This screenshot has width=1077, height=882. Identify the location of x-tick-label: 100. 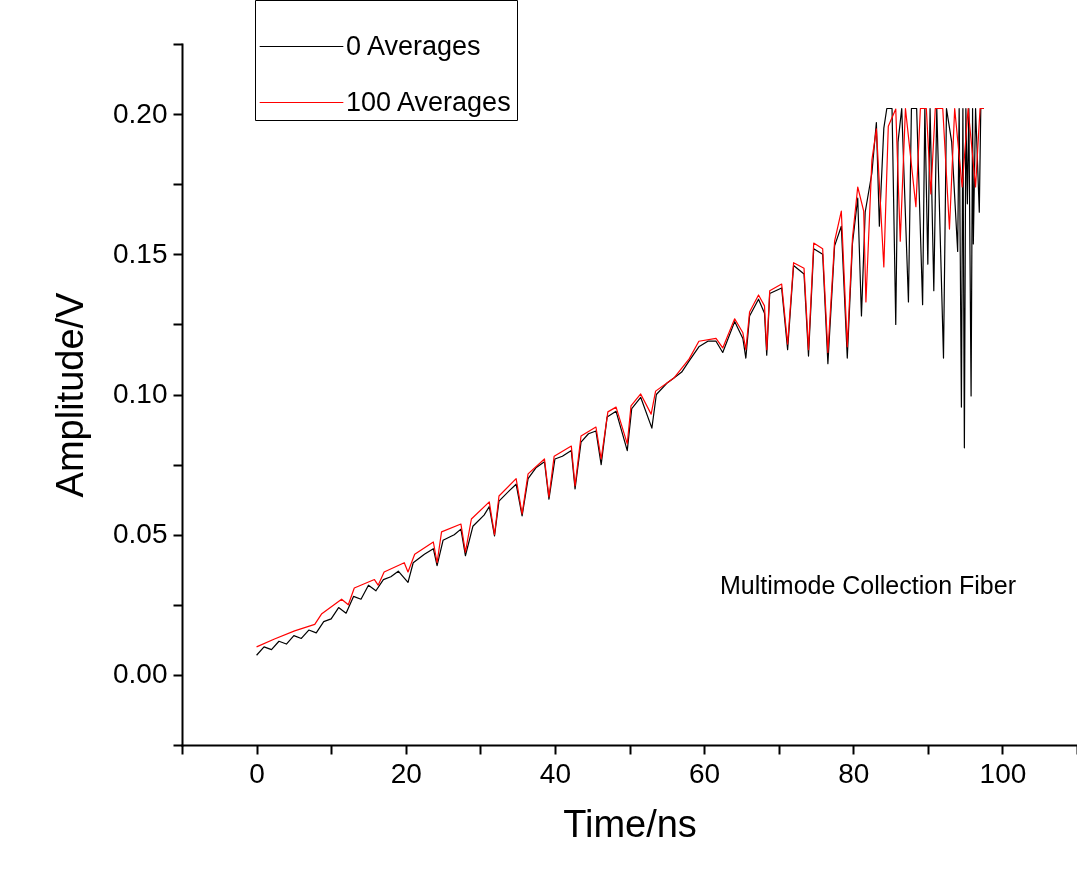
(1003, 773).